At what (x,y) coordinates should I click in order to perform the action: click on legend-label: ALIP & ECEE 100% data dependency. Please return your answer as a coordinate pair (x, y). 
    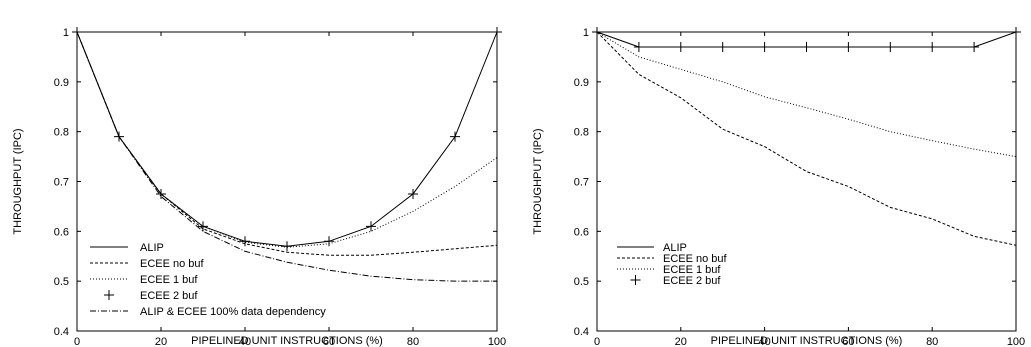
    Looking at the image, I should click on (233, 312).